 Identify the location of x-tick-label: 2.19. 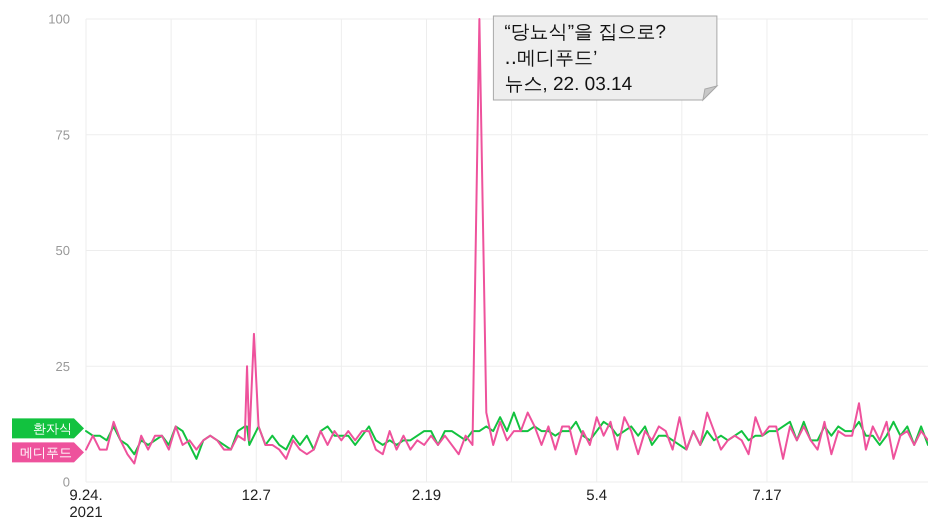
(427, 495).